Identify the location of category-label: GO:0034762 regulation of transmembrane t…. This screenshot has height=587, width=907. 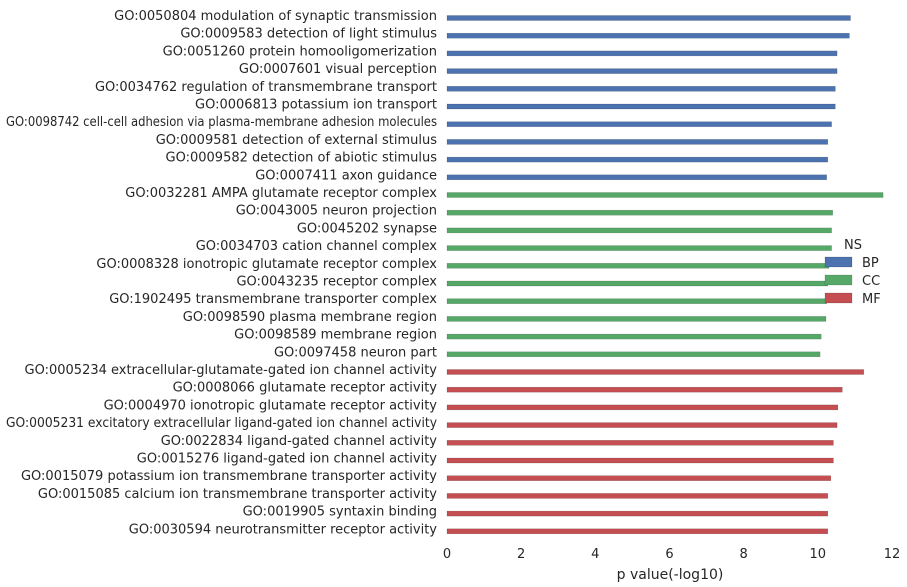
(266, 87).